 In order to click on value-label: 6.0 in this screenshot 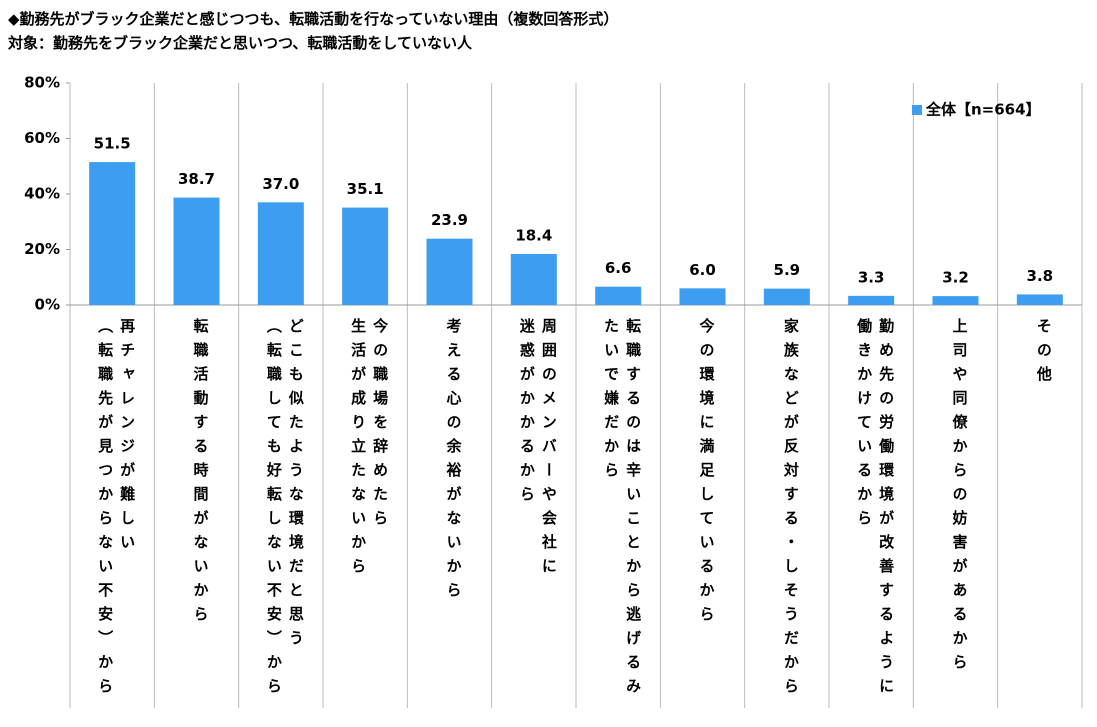, I will do `click(702, 270)`.